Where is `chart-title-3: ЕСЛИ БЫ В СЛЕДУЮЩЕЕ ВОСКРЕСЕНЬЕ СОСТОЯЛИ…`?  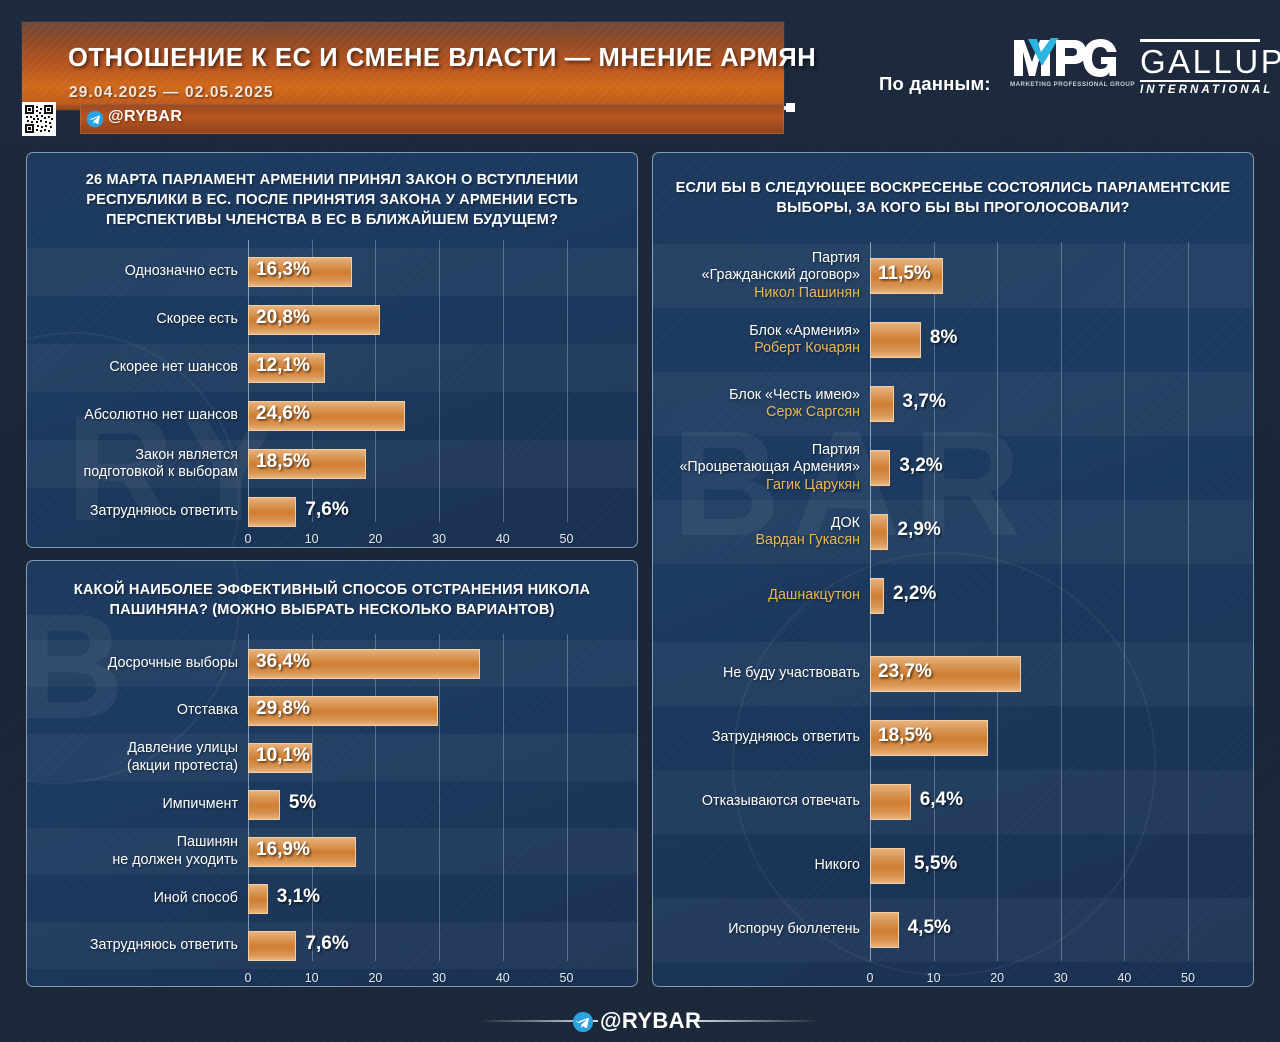
chart-title-3: ЕСЛИ БЫ В СЛЕДУЮЩЕЕ ВОСКРЕСЕНЬЕ СОСТОЯЛИ… is located at coordinates (953, 198).